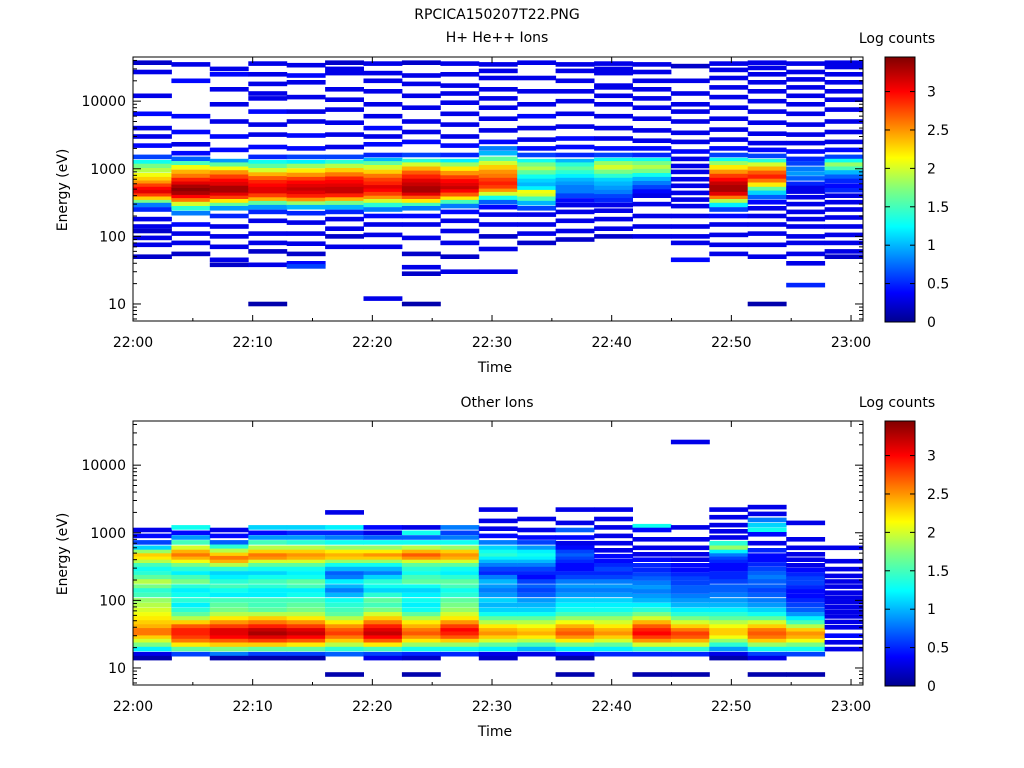  Describe the element at coordinates (931, 457) in the screenshot. I see `colorbar-tick-label: 3` at that location.